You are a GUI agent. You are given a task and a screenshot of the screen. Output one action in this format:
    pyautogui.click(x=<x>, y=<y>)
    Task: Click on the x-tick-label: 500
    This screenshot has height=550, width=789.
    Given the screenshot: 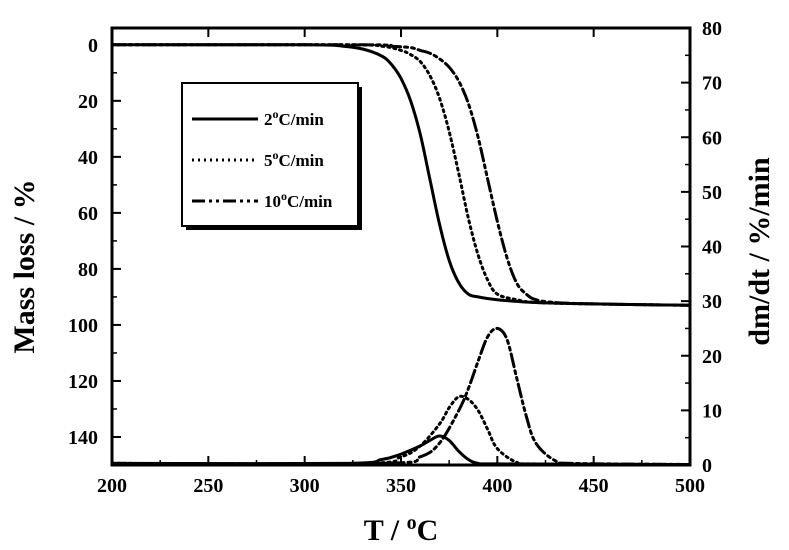 What is the action you would take?
    pyautogui.click(x=690, y=486)
    